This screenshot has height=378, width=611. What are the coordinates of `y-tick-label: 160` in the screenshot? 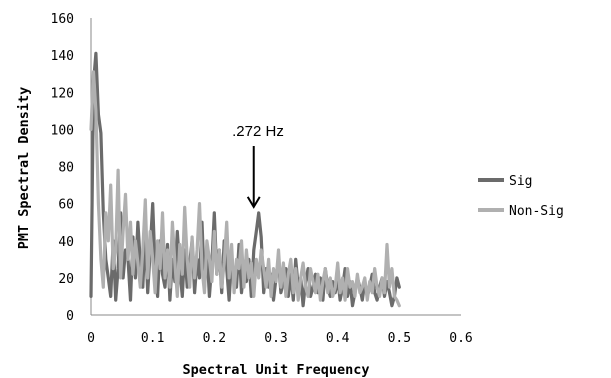 It's located at (62, 19).